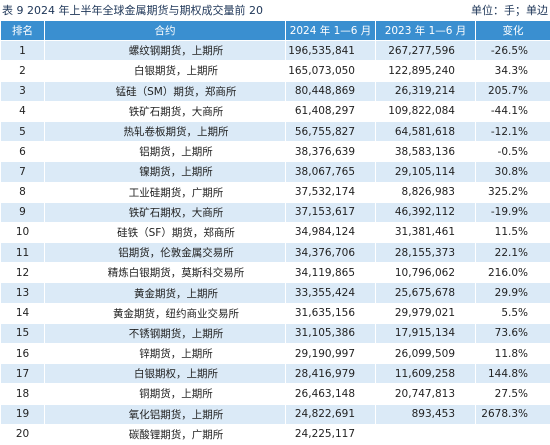 This screenshot has height=445, width=550. Describe the element at coordinates (165, 192) in the screenshot. I see `table-cell: 工业硅期货，广期所` at that location.